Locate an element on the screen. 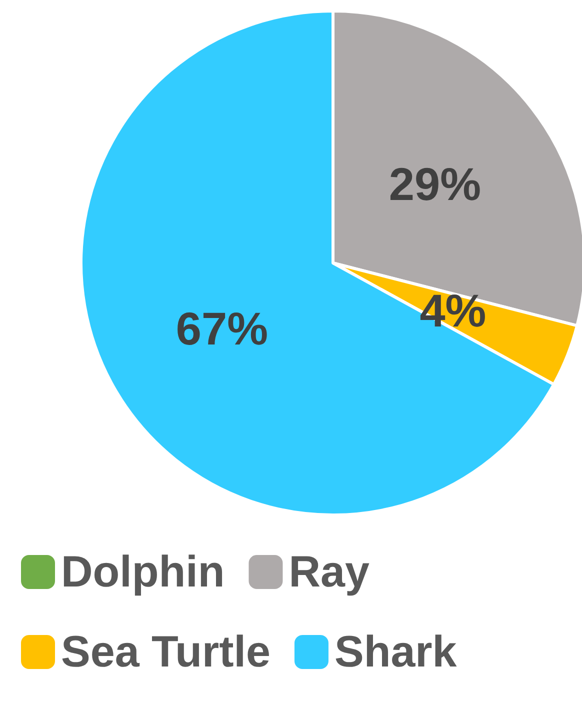 This screenshot has width=582, height=708. data-label: 4% is located at coordinates (453, 310).